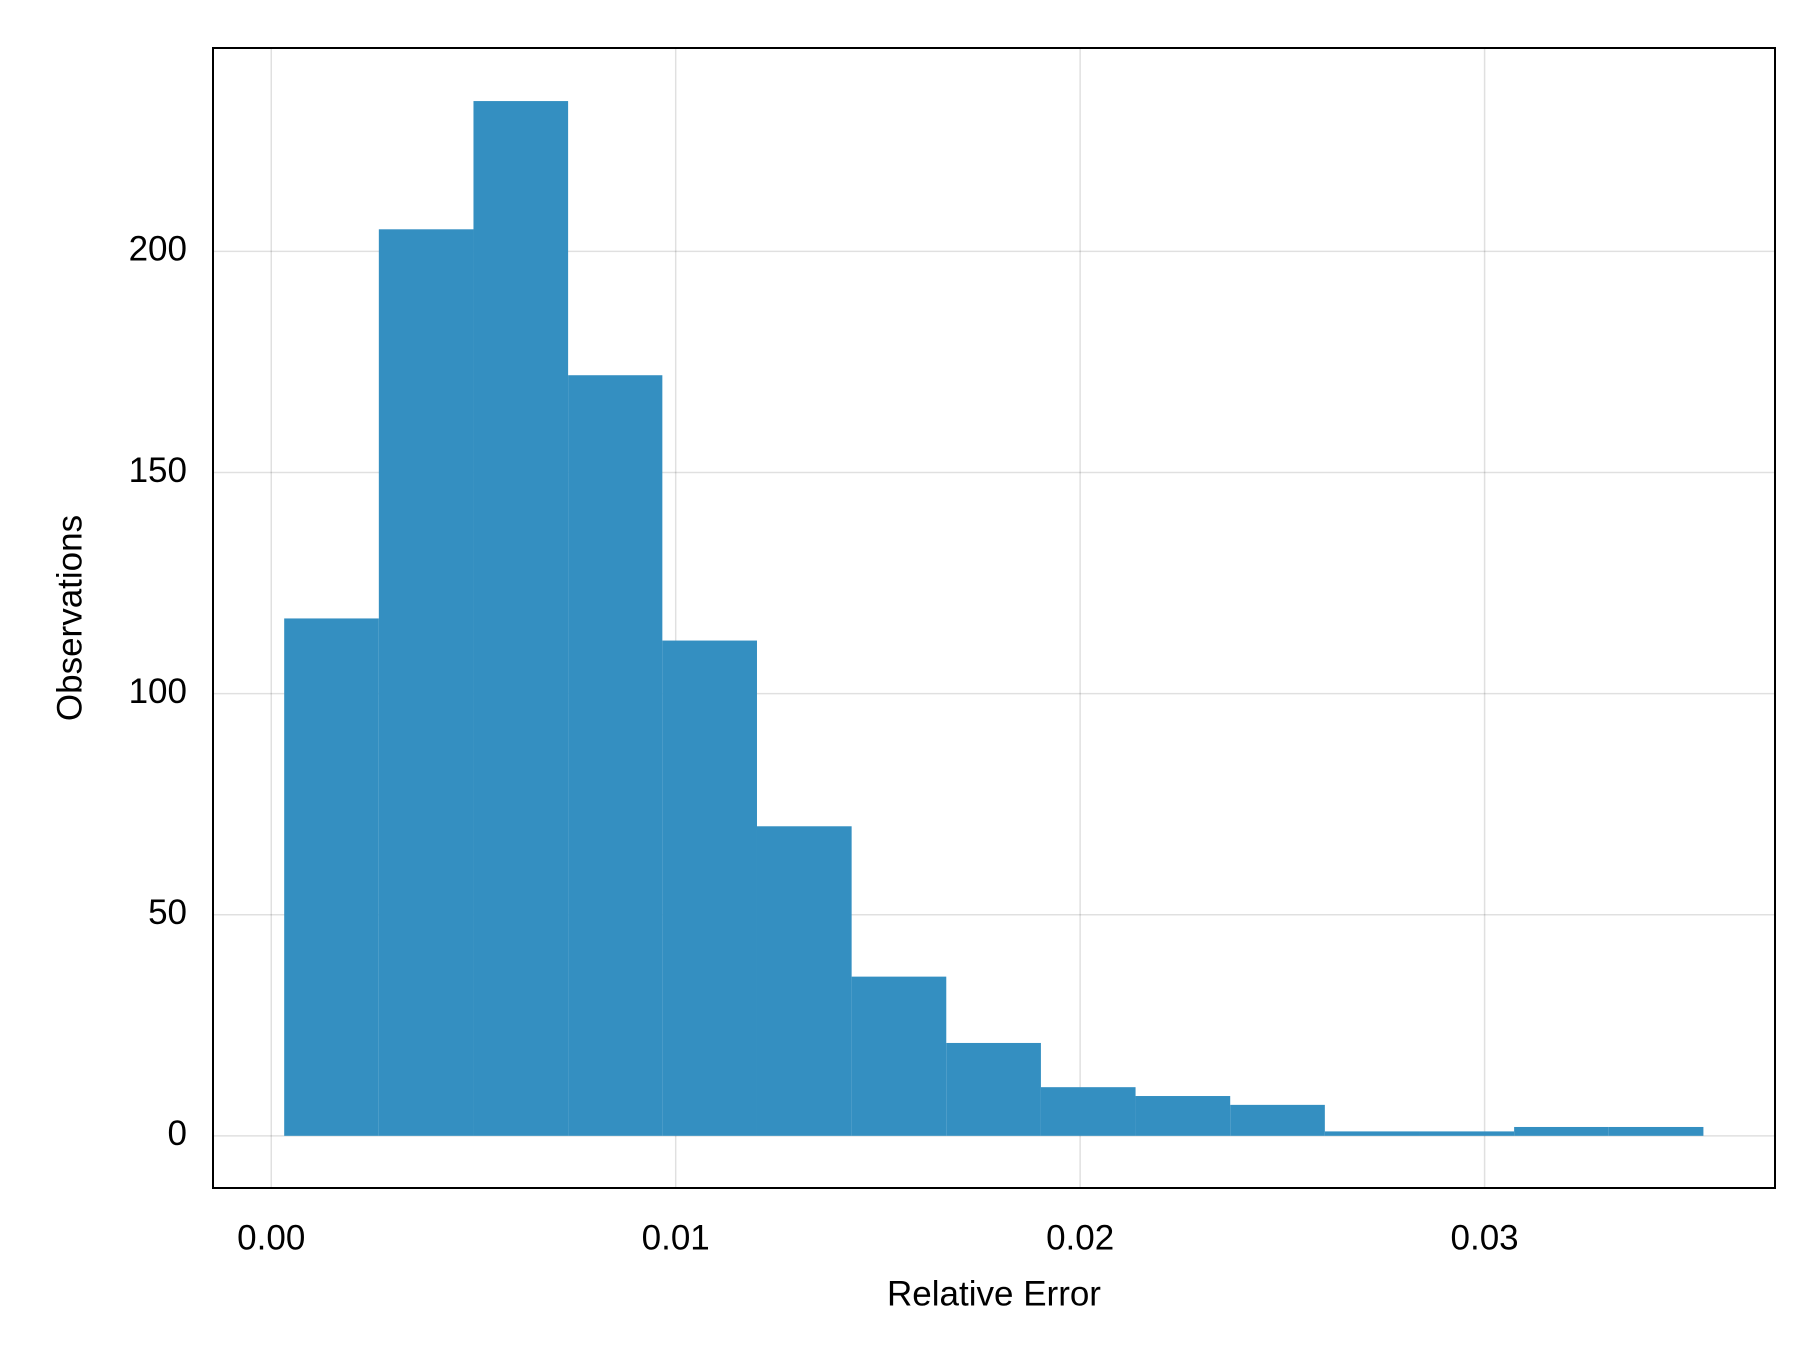 This screenshot has width=1813, height=1362. I want to click on y-tick-label: 100, so click(158, 691).